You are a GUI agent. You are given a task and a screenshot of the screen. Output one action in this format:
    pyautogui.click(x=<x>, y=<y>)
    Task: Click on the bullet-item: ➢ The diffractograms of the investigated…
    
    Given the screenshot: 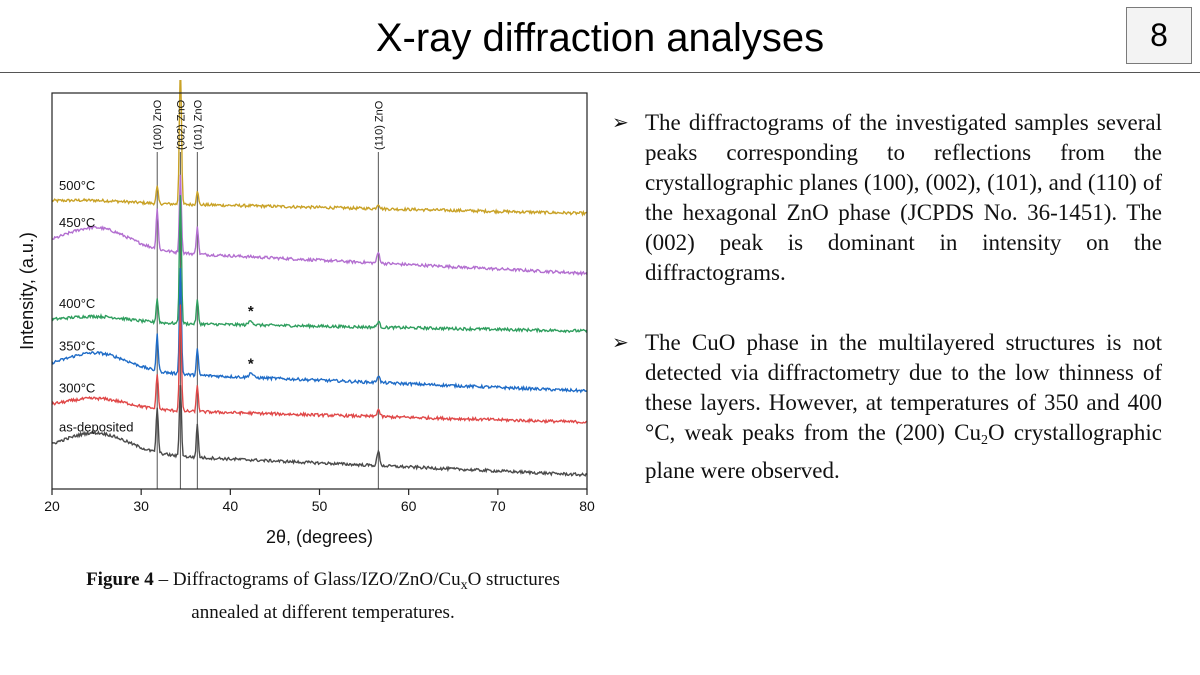 What is the action you would take?
    pyautogui.click(x=887, y=198)
    